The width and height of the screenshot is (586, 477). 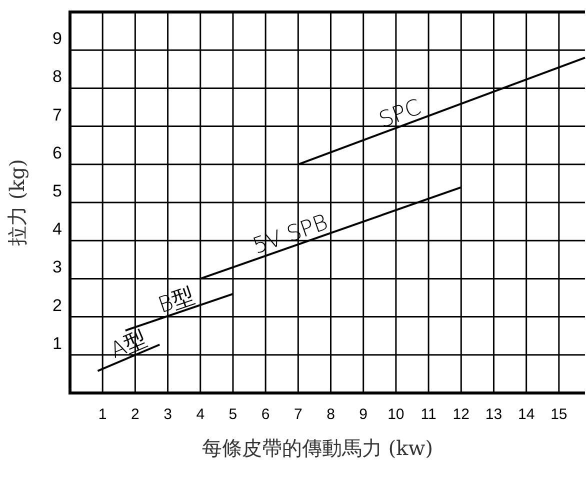 I want to click on x-tick-label: 10, so click(x=396, y=414).